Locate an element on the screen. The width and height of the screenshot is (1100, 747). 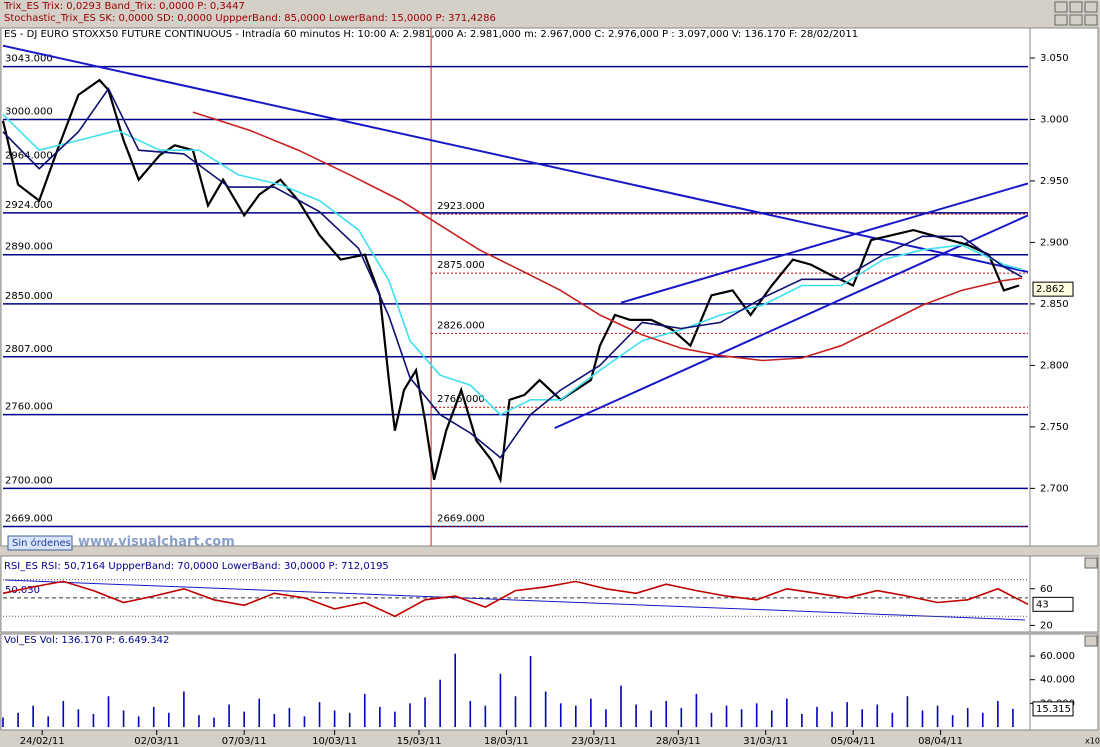
rsi-axis is located at coordinates (1064, 594).